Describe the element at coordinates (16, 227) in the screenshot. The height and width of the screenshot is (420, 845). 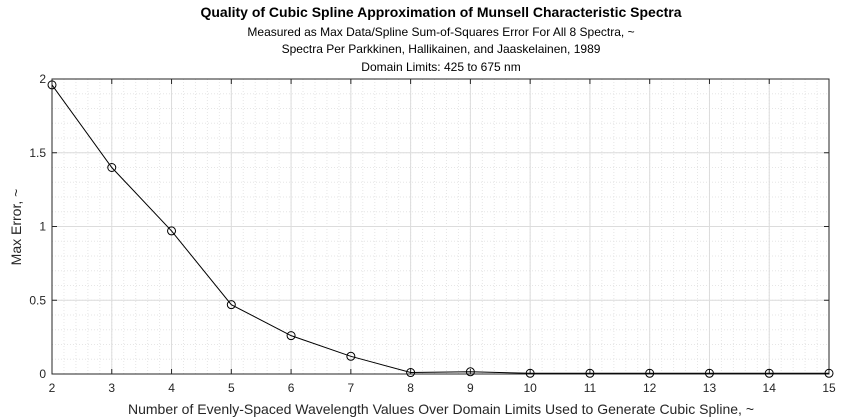
I see `y-axis-label: Max Error, ~` at that location.